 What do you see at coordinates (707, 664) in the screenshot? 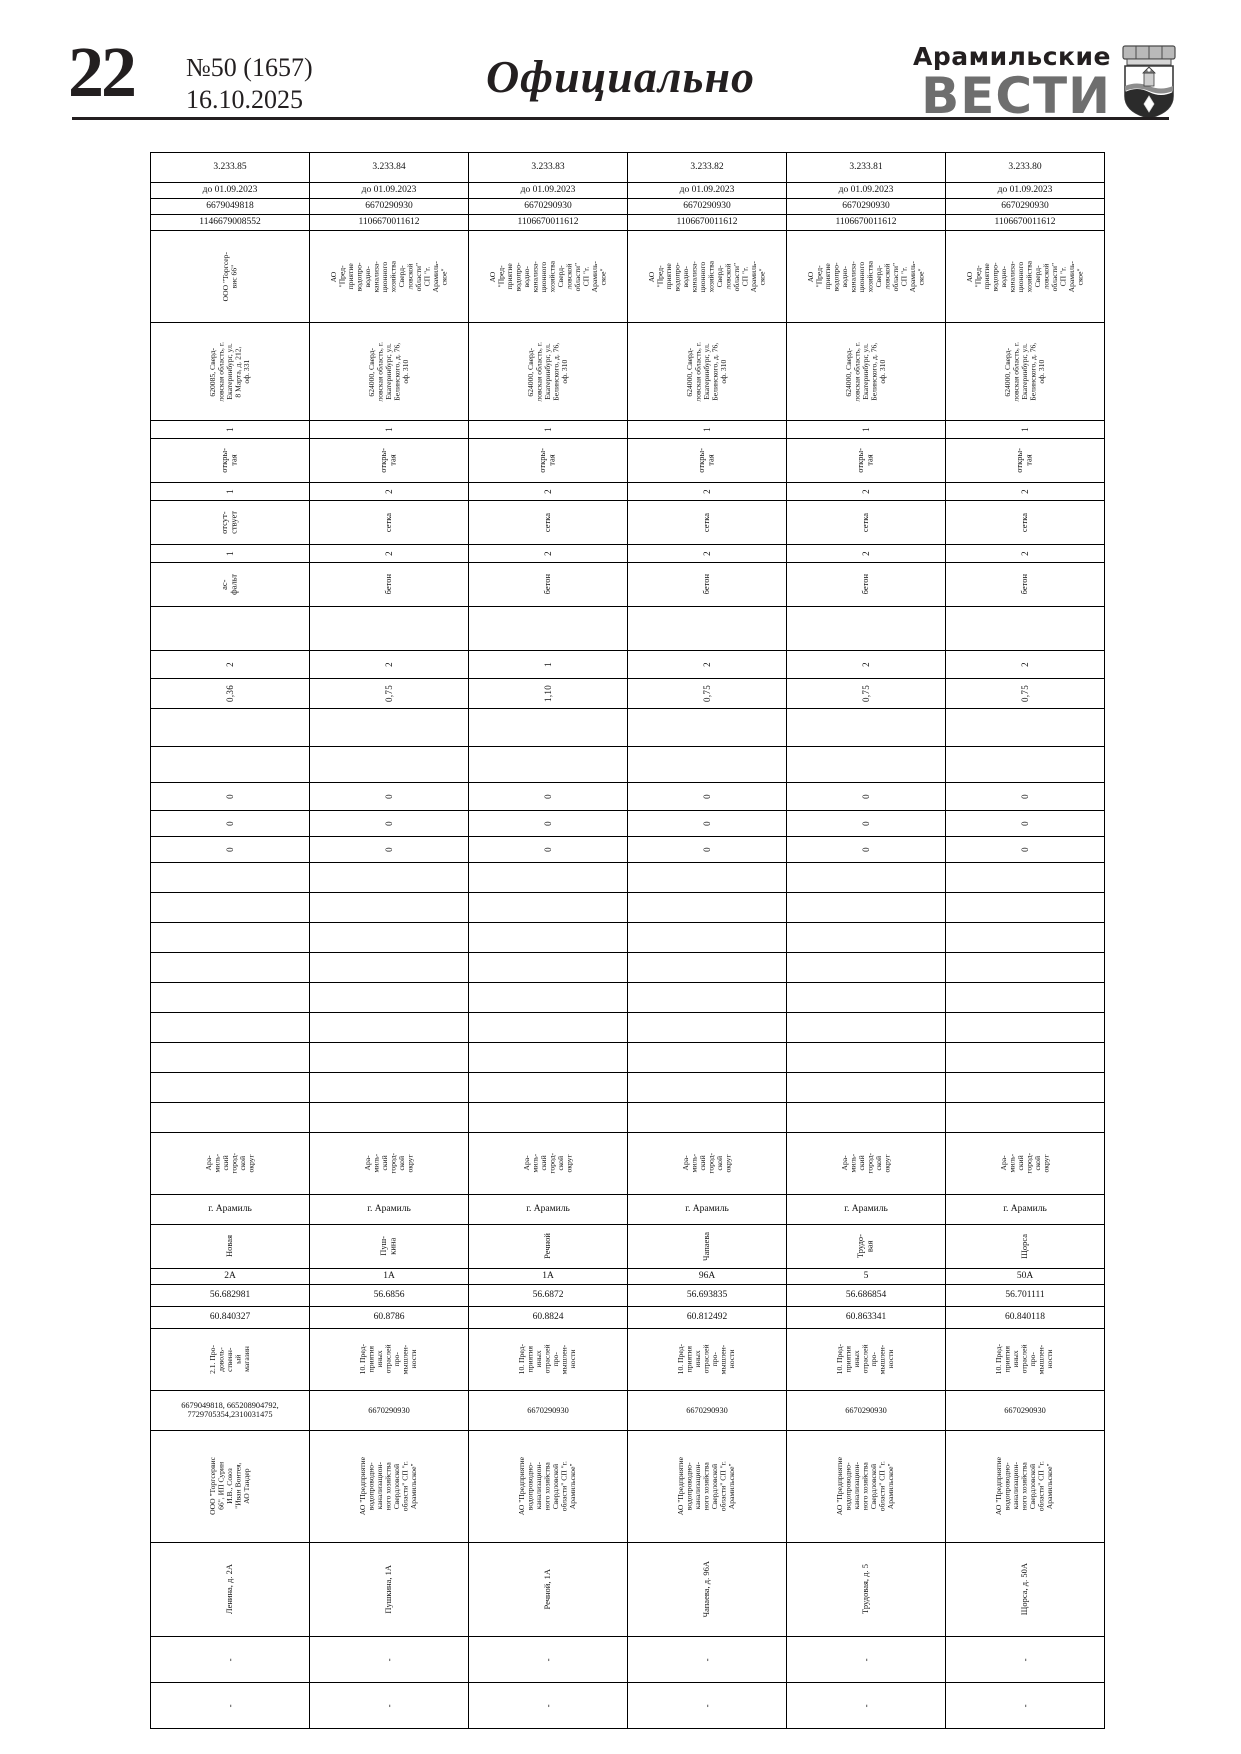
I see `cell-v8-4: 2` at bounding box center [707, 664].